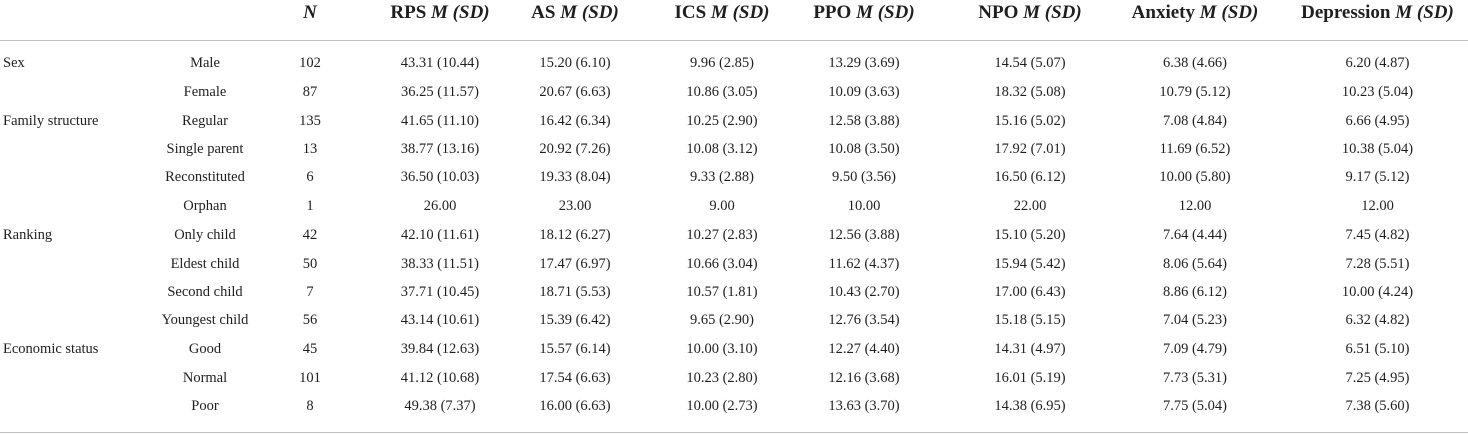 This screenshot has width=1468, height=435. Describe the element at coordinates (1195, 149) in the screenshot. I see `anxiety-cell: 11.69 (6.52)` at that location.